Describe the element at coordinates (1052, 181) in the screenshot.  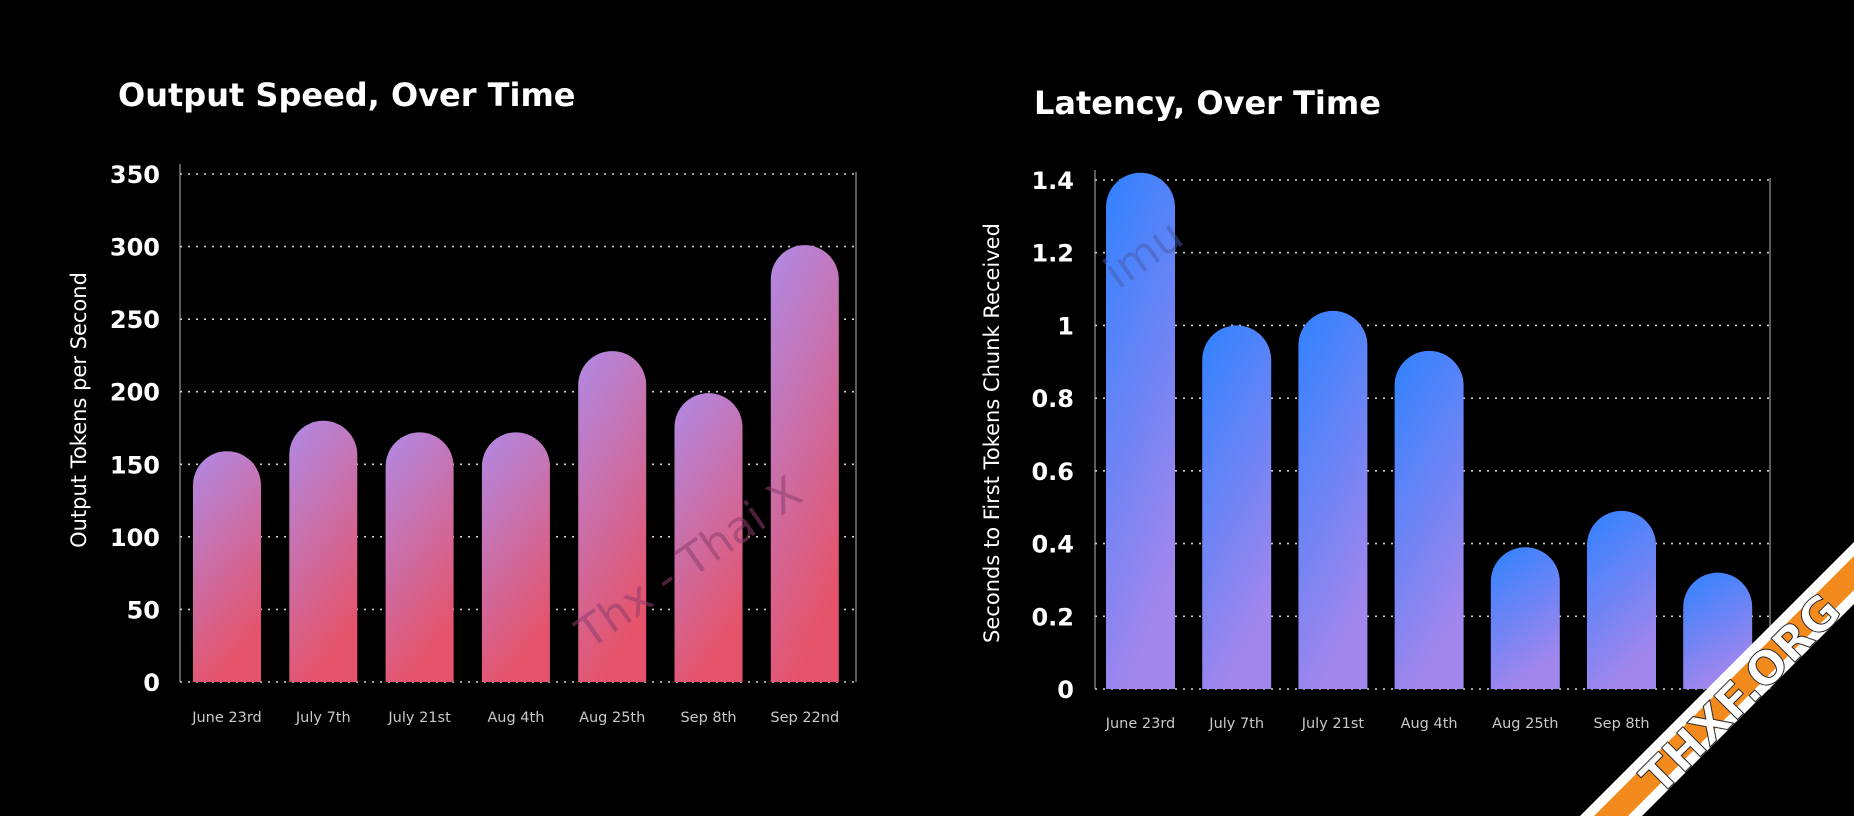
I see `latency-y-tick-label: 1.4` at that location.